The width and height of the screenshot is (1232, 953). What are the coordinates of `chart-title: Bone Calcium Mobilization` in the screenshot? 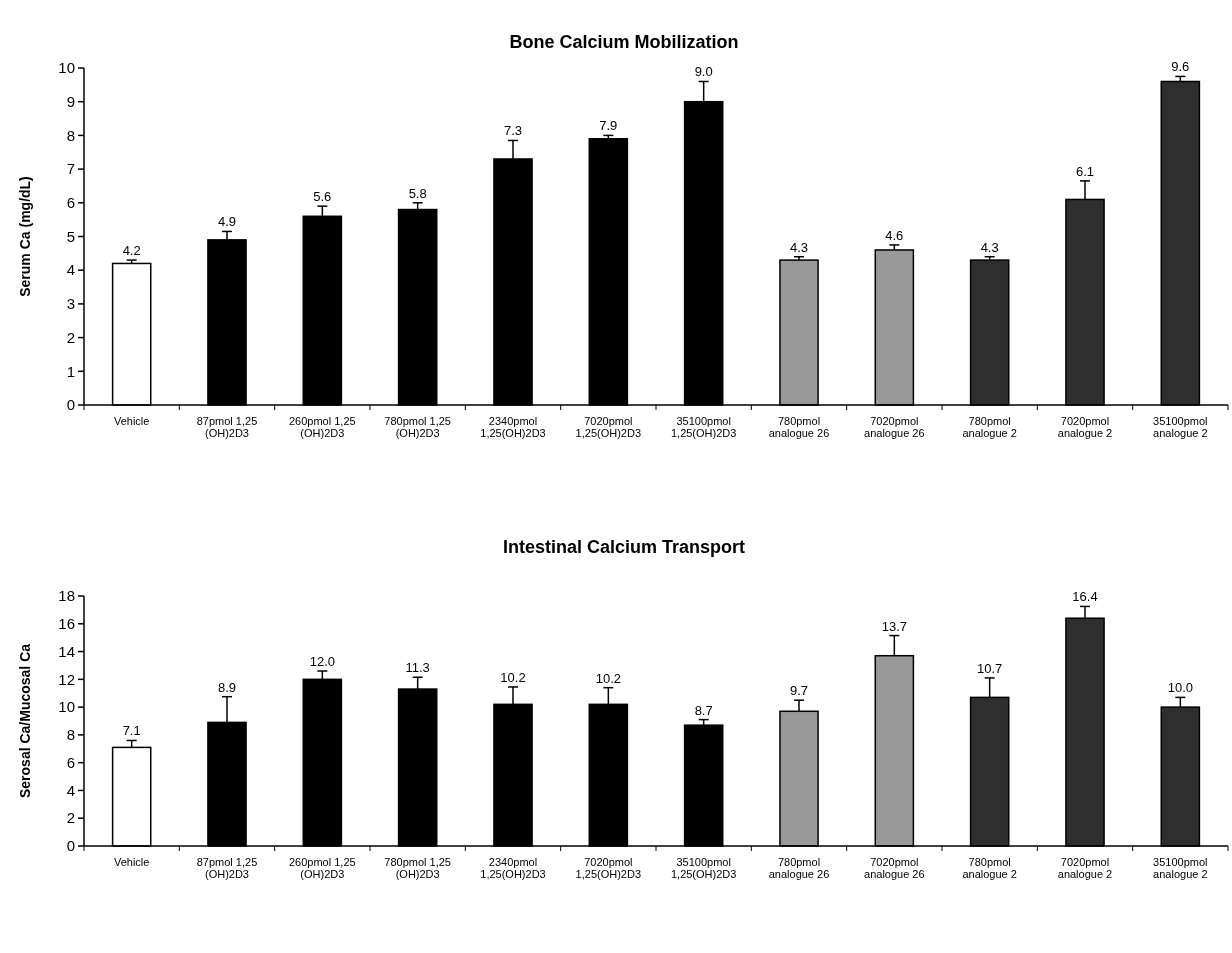 It's located at (624, 42).